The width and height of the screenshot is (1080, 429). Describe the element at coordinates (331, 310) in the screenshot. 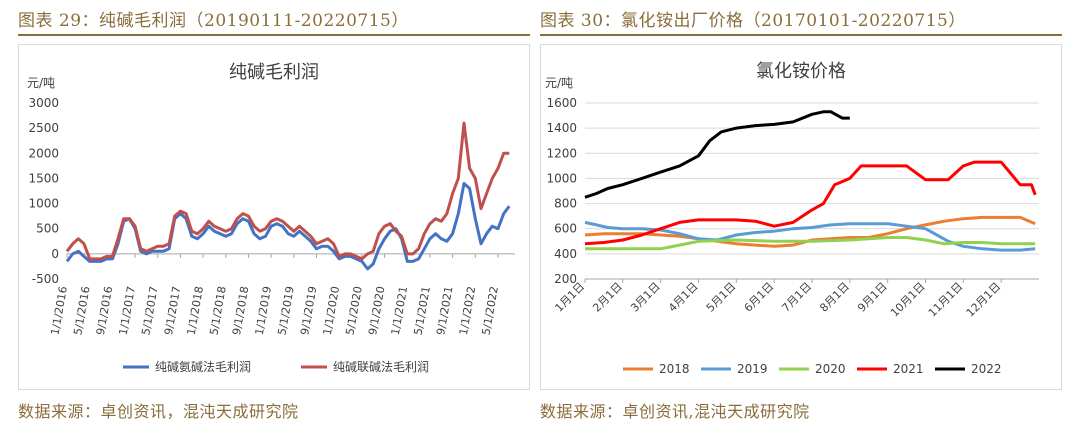

I see `left-x-tick-label: 1/1/2020` at that location.